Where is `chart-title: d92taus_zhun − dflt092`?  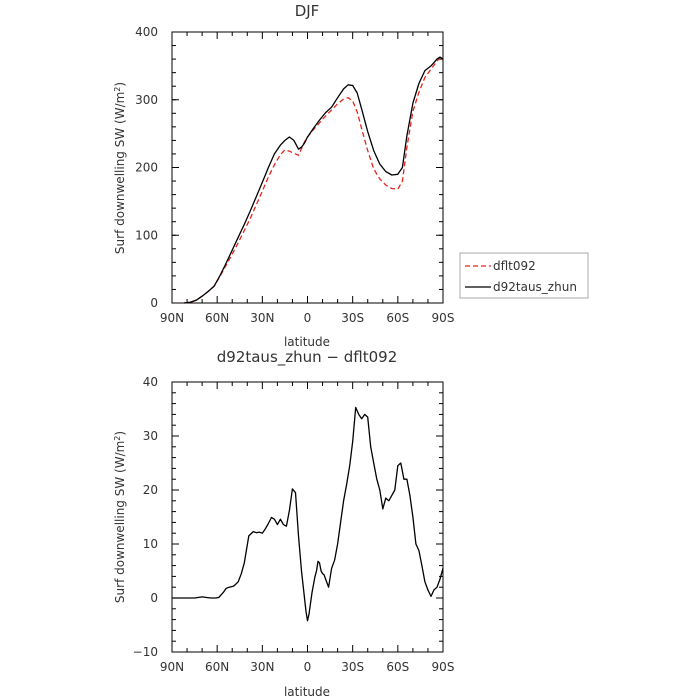
chart-title: d92taus_zhun − dflt092 is located at coordinates (307, 357).